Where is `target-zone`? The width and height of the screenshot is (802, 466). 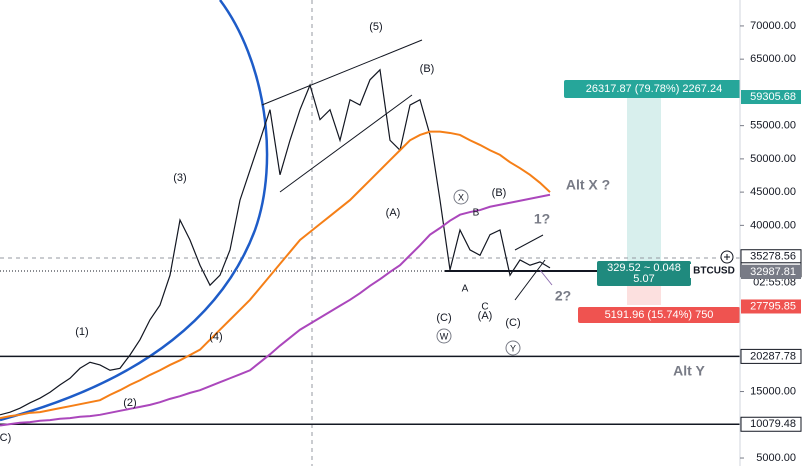 target-zone is located at coordinates (644, 177).